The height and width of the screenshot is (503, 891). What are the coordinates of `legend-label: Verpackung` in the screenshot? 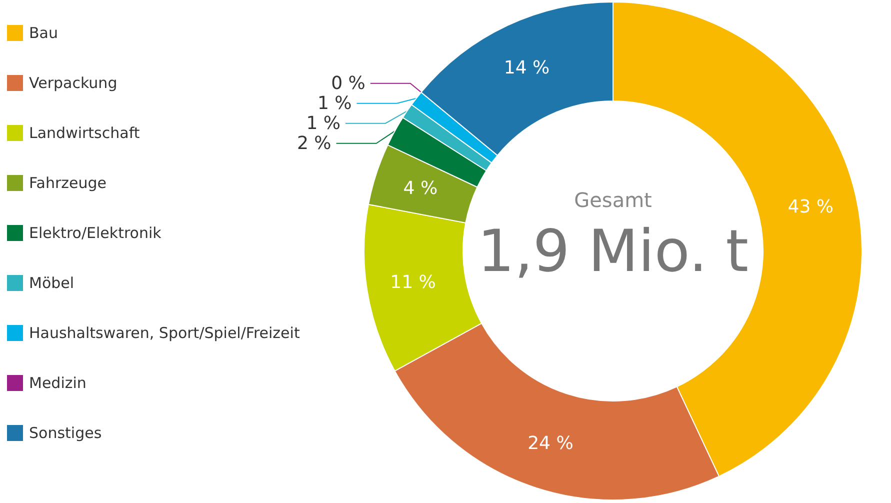 It's located at (73, 83).